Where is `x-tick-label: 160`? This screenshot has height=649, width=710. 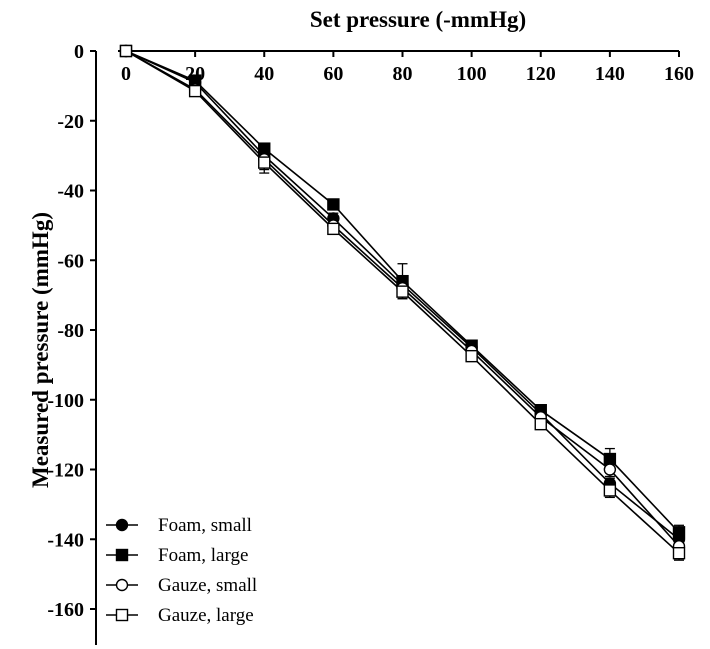 x-tick-label: 160 is located at coordinates (679, 74).